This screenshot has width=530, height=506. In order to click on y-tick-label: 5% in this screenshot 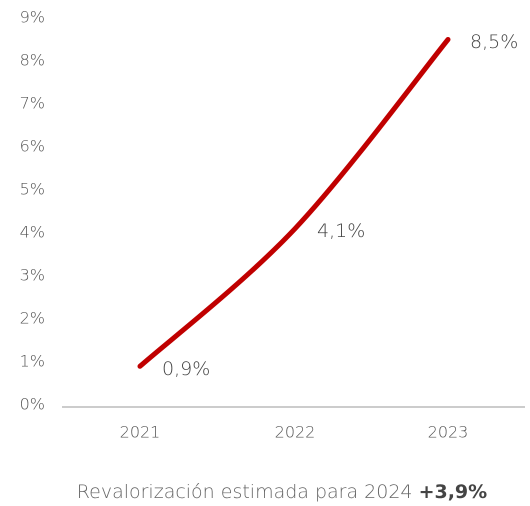, I will do `click(32, 189)`.